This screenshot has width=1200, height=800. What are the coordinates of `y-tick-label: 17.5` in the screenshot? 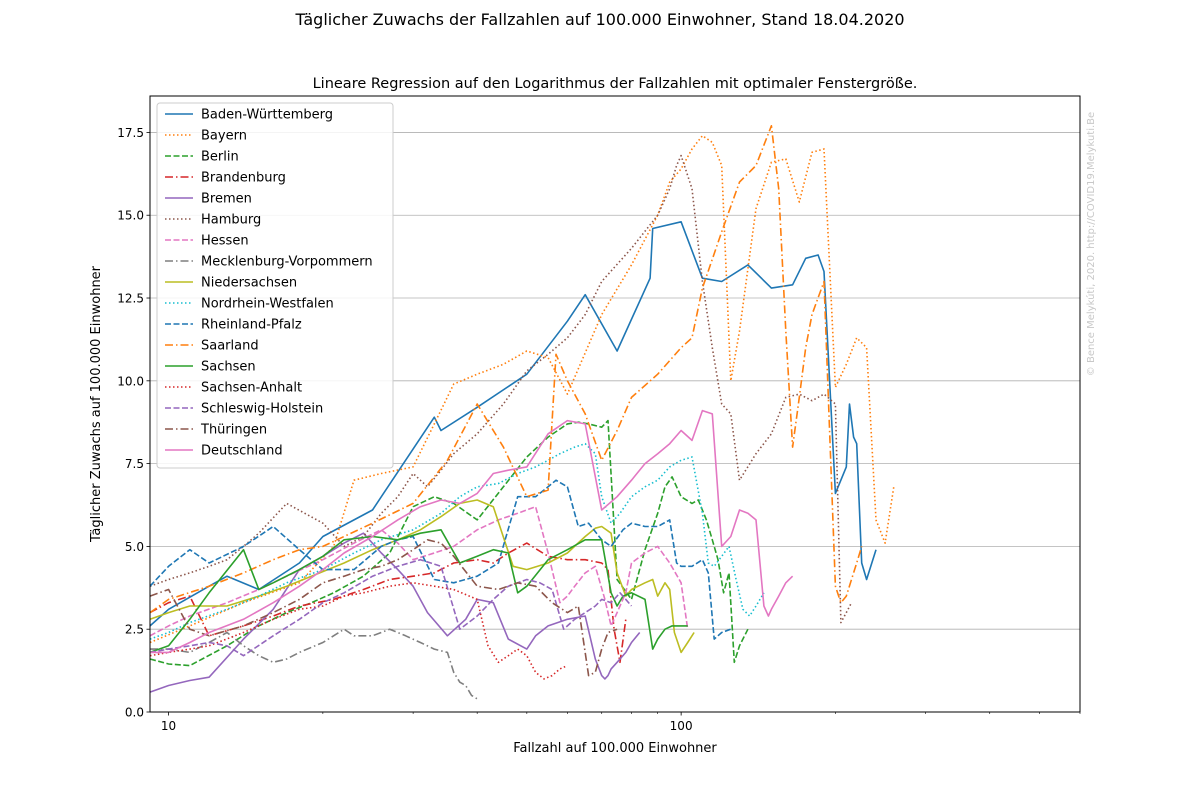 It's located at (130, 133).